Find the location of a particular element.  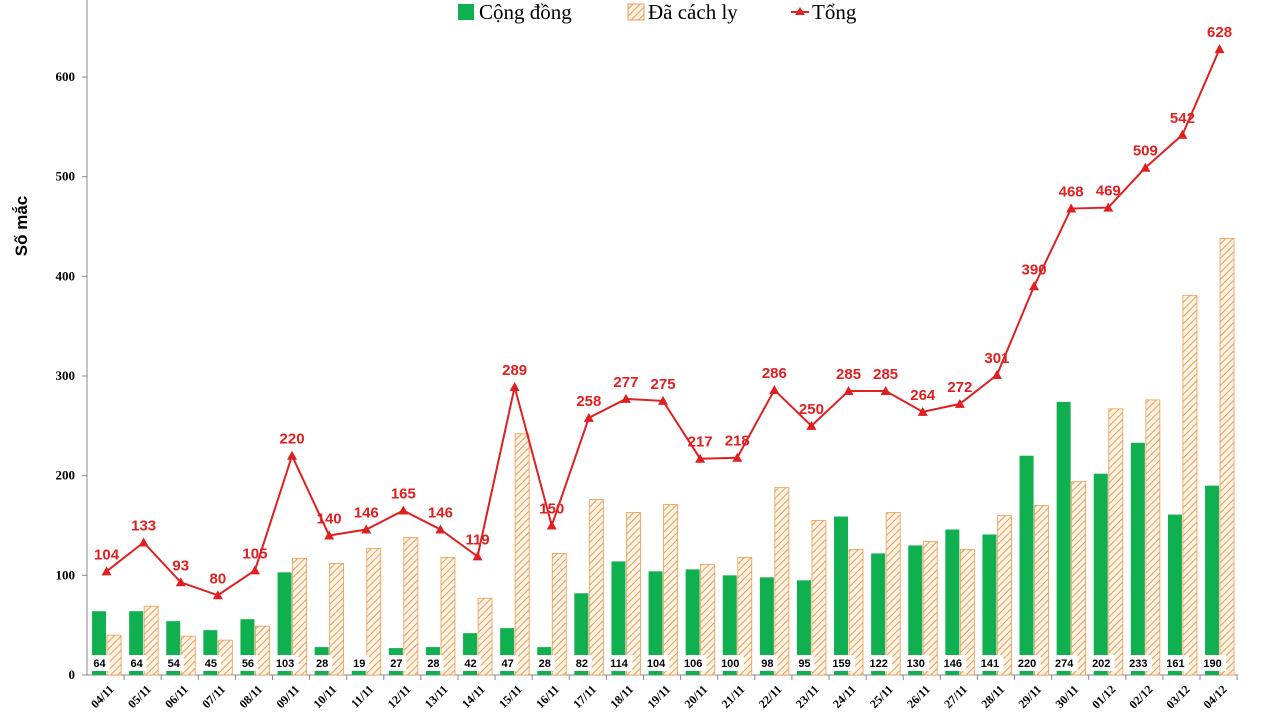

y-tick-label: 0 is located at coordinates (72, 674).